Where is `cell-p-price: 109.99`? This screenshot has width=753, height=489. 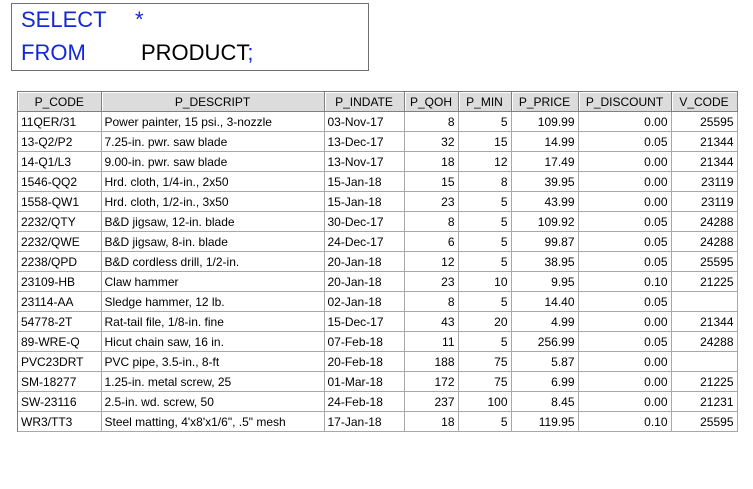
cell-p-price: 109.99 is located at coordinates (545, 121).